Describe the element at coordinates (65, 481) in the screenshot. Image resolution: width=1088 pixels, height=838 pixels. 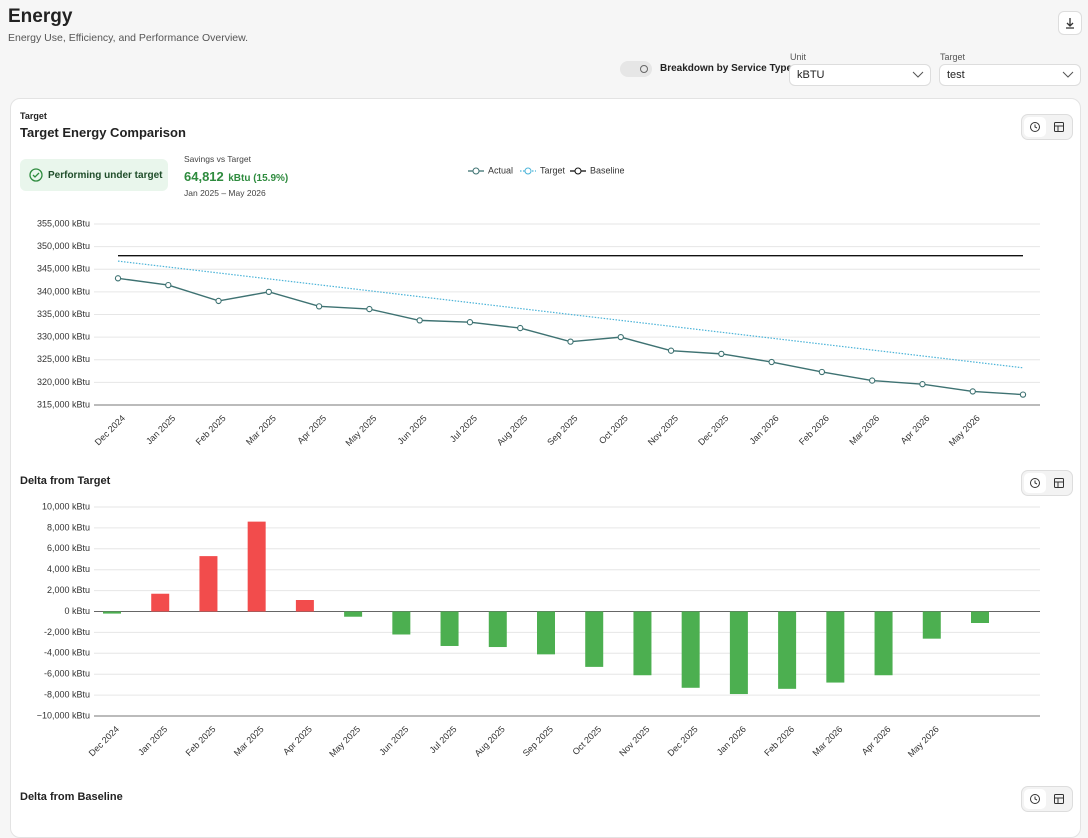
I see `chart-title: Delta from Target` at that location.